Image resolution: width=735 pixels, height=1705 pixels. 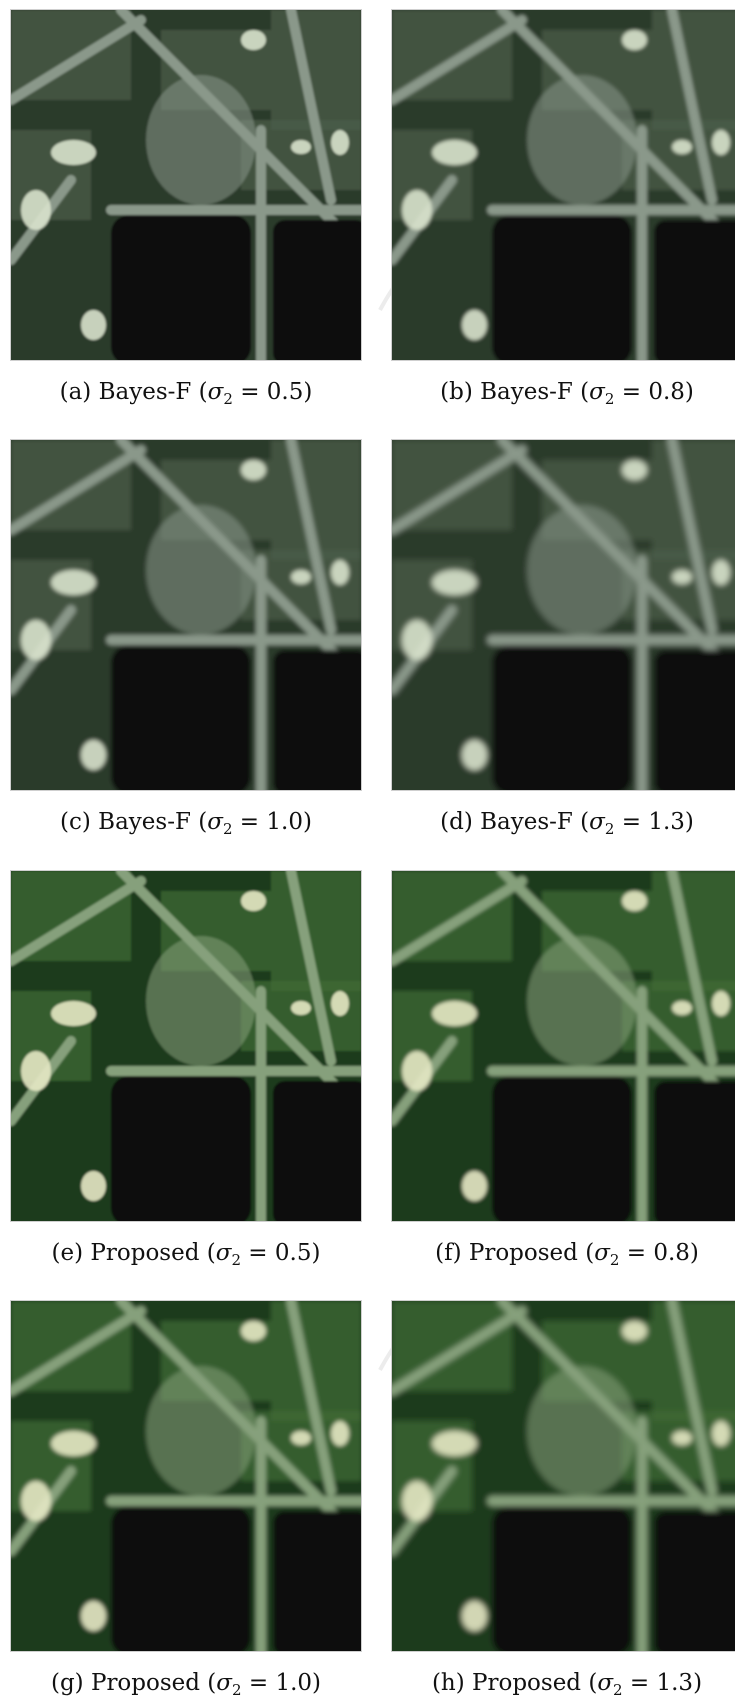 I want to click on image-g, so click(x=186, y=1476).